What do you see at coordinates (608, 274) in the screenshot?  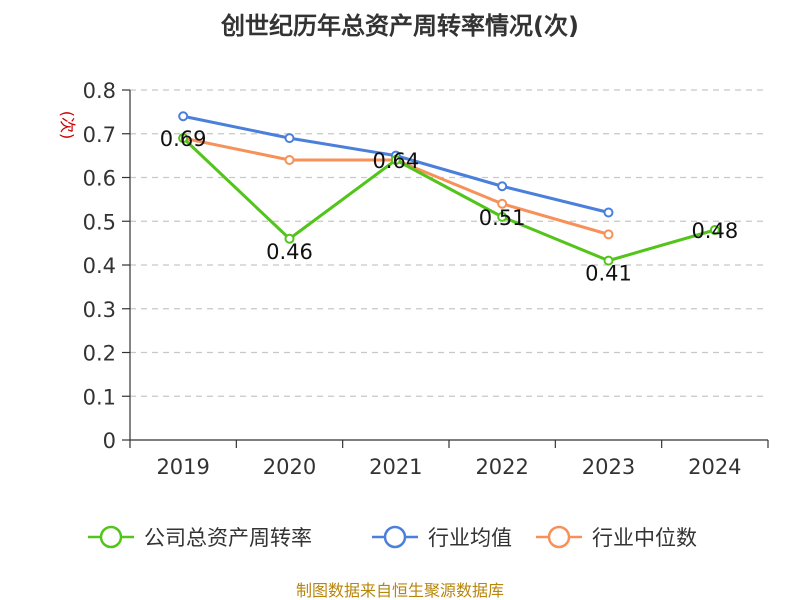 I see `data-label: 0.41` at bounding box center [608, 274].